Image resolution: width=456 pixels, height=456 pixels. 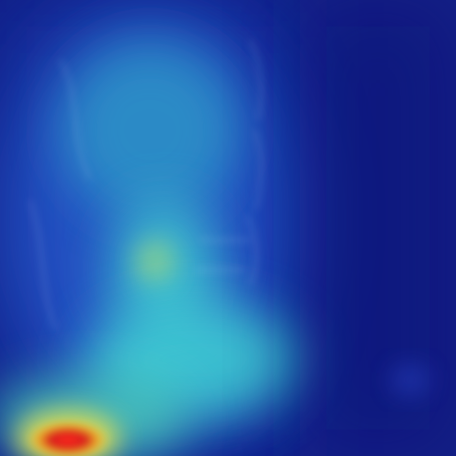 I want to click on yellow-tint, so click(x=155, y=262).